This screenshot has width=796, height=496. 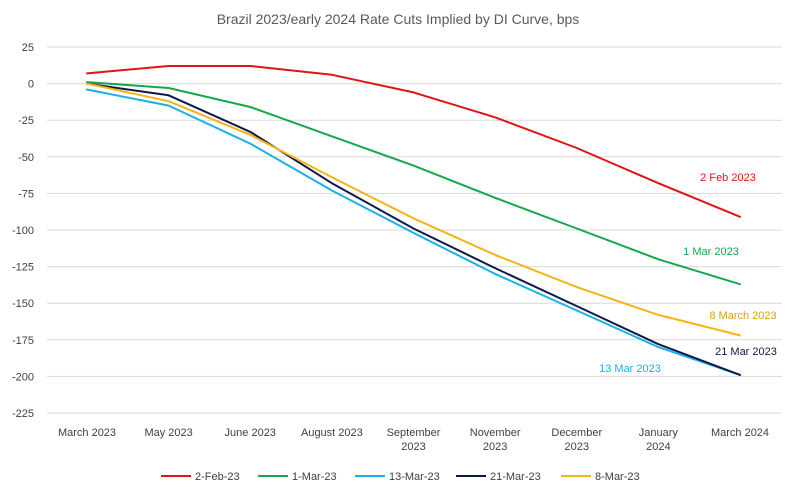 I want to click on y-axis: 25 0 -25 -50 -75 -100 -125 -150 -175 -200 -225, so click(x=23, y=231).